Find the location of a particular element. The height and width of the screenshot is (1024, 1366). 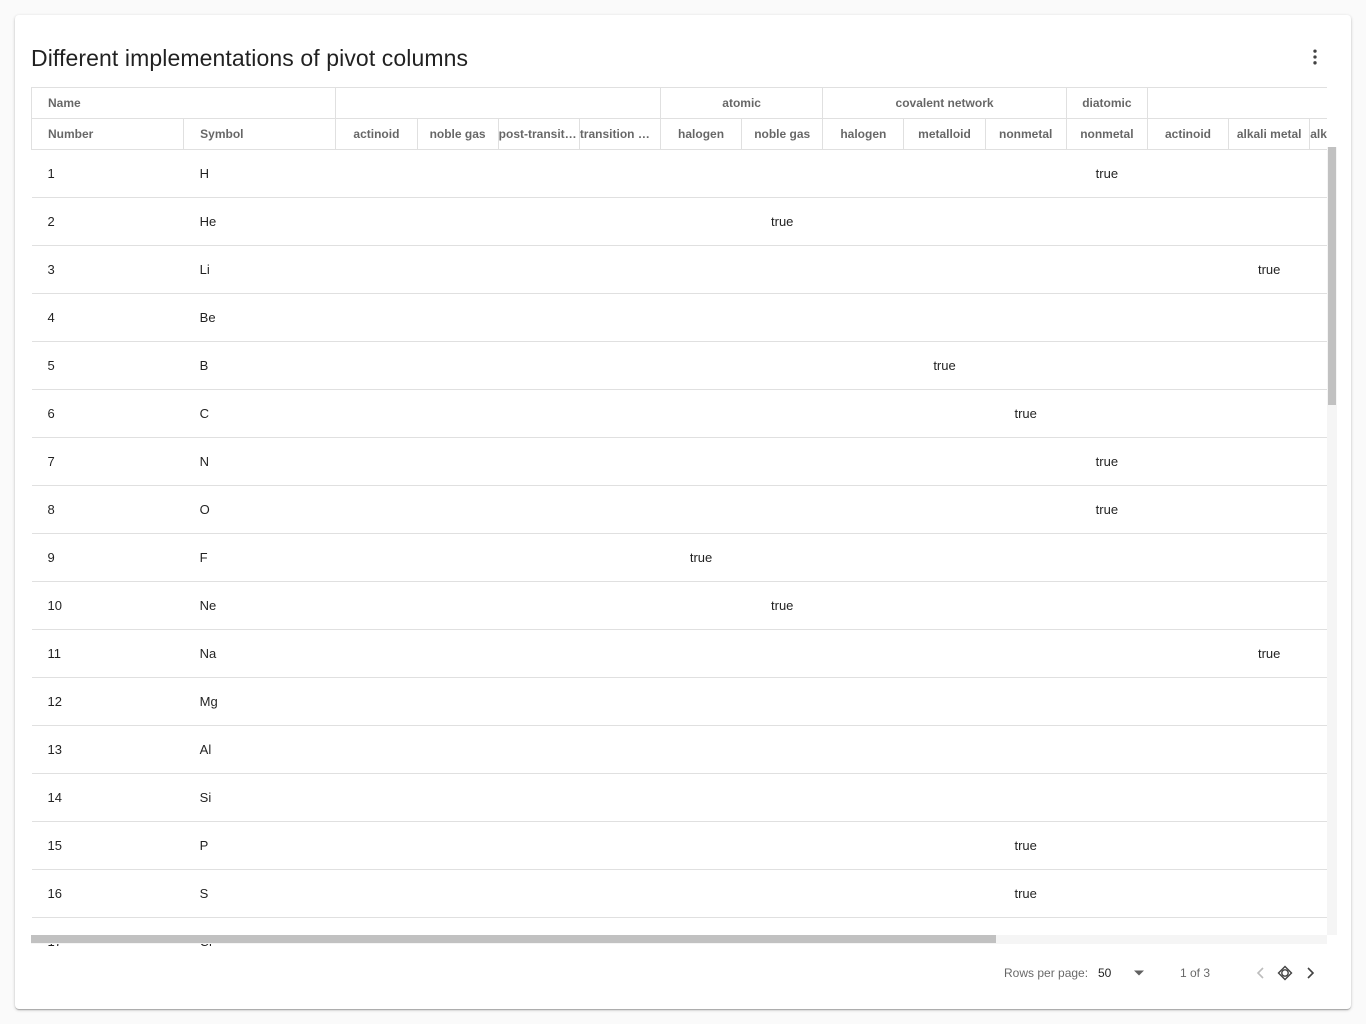

table-row: 14 Si is located at coordinates (679, 797).